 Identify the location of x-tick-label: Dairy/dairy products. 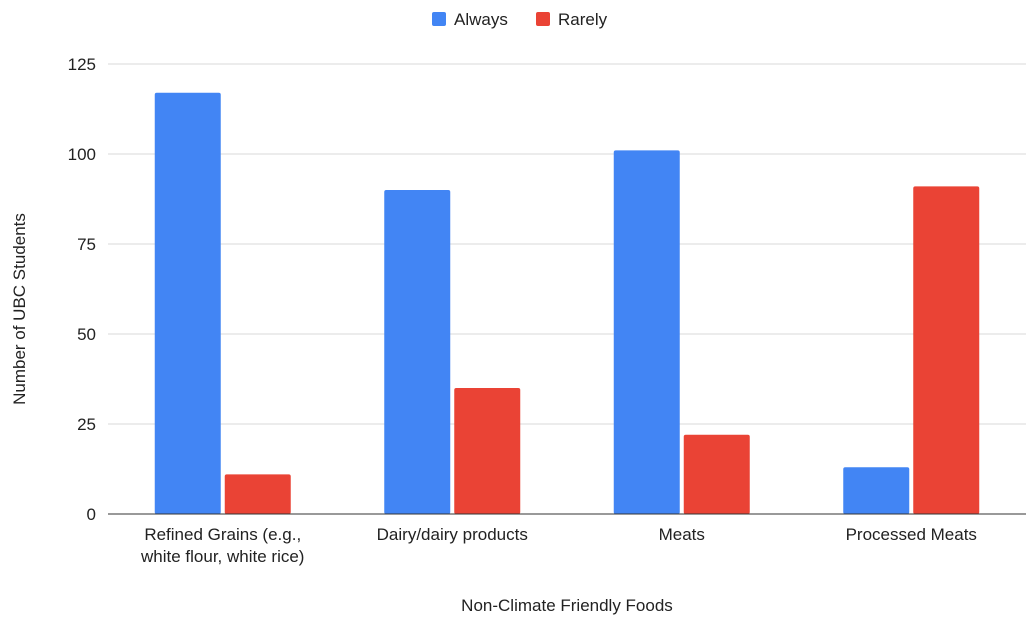
(452, 534).